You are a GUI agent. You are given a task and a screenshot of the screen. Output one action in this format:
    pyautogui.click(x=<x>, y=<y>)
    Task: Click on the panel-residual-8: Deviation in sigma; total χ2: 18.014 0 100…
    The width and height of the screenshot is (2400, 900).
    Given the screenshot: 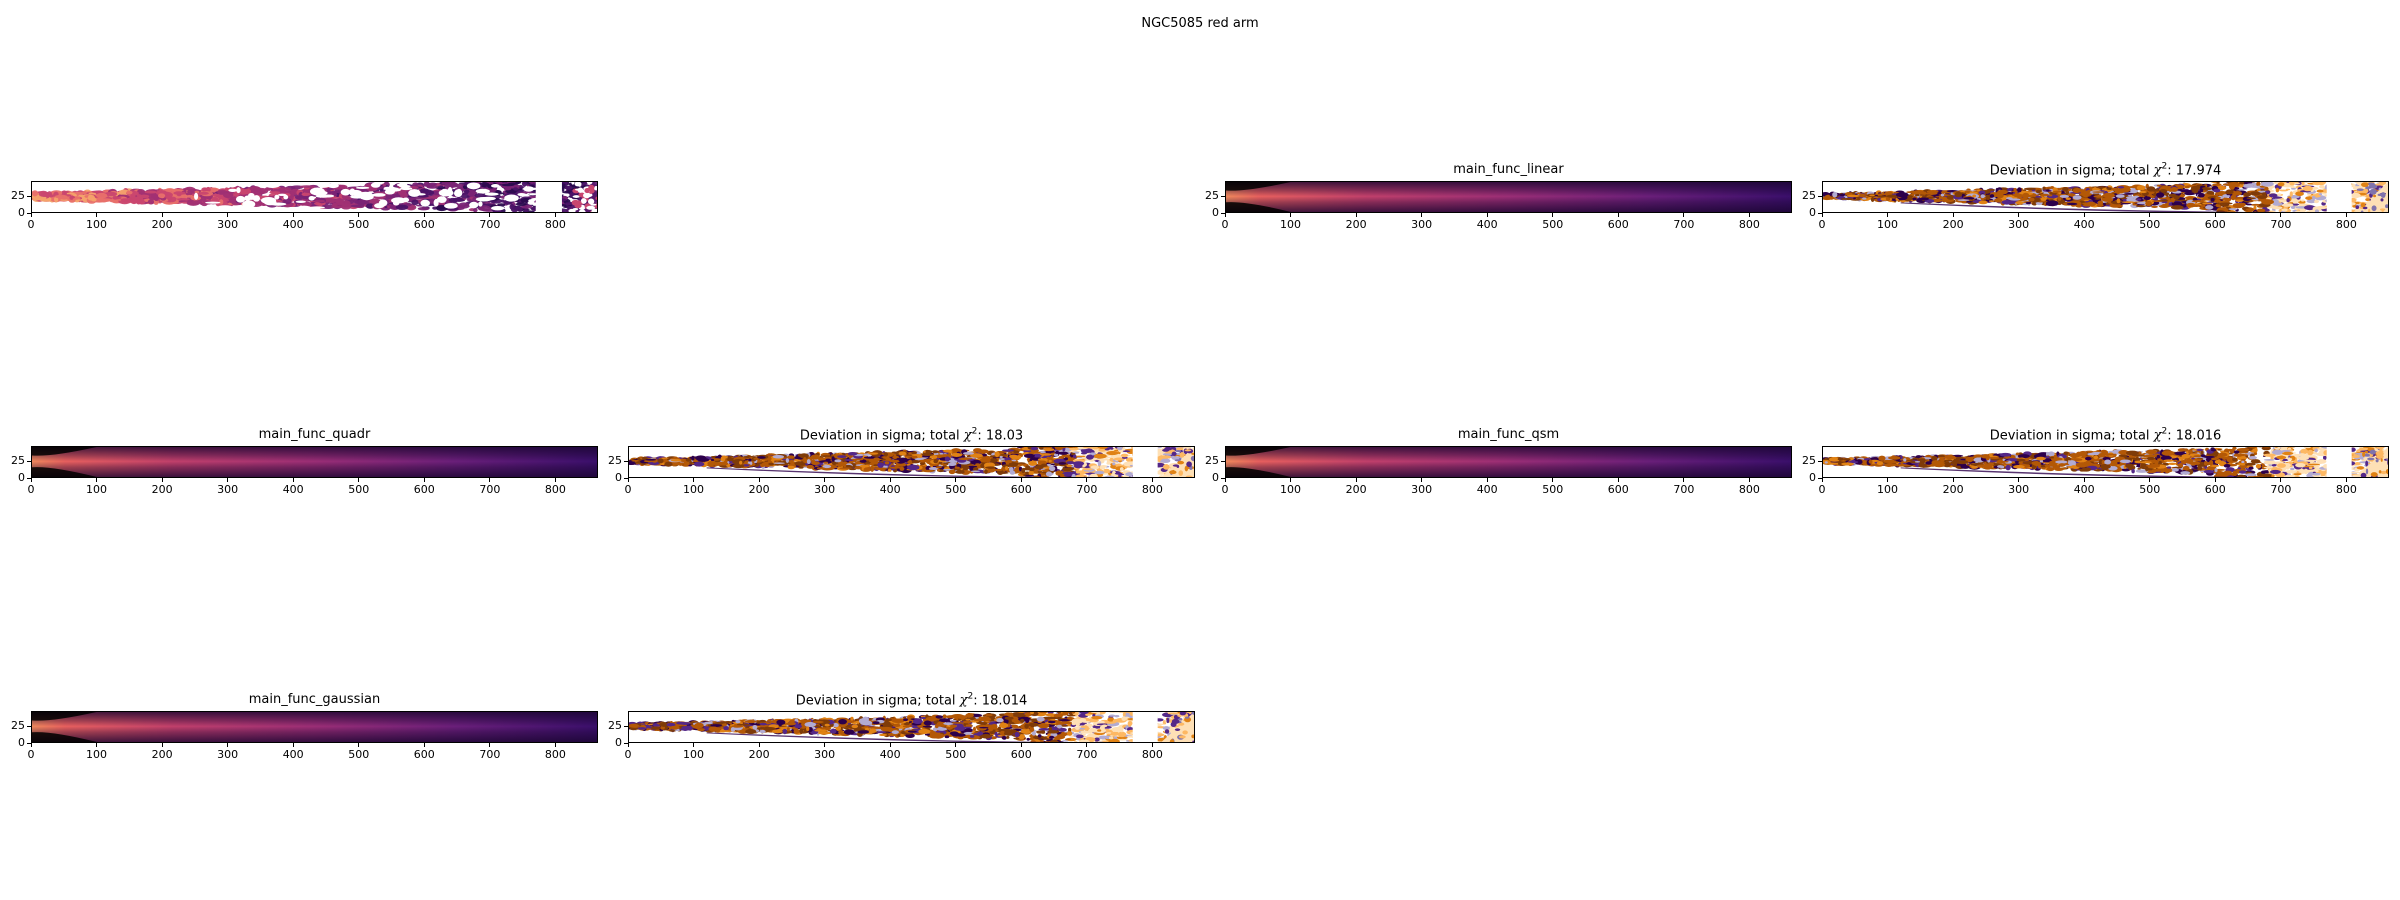 What is the action you would take?
    pyautogui.click(x=901, y=726)
    